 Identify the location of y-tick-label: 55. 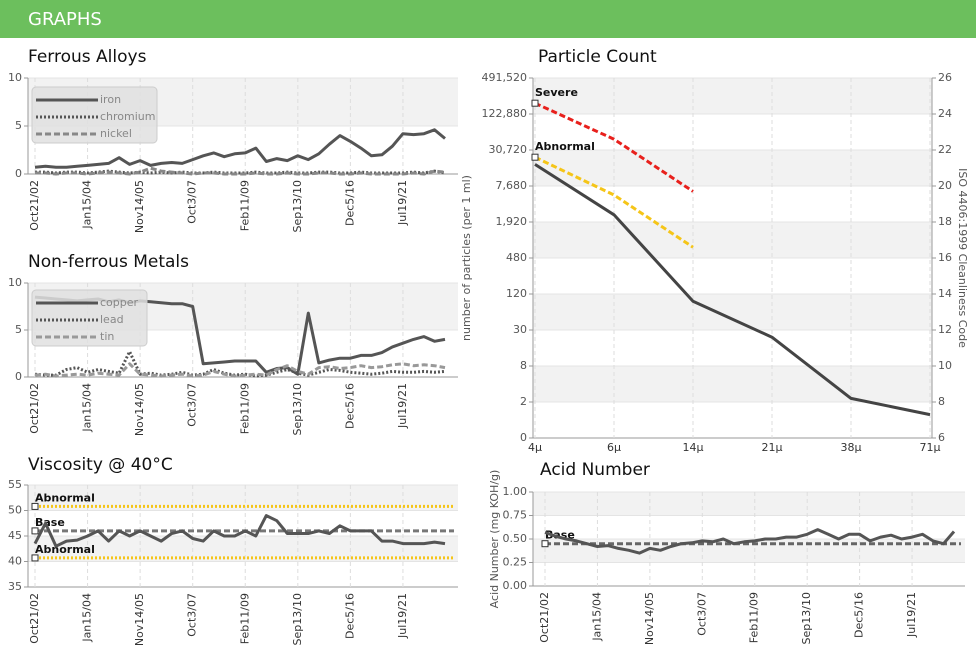
(15, 484).